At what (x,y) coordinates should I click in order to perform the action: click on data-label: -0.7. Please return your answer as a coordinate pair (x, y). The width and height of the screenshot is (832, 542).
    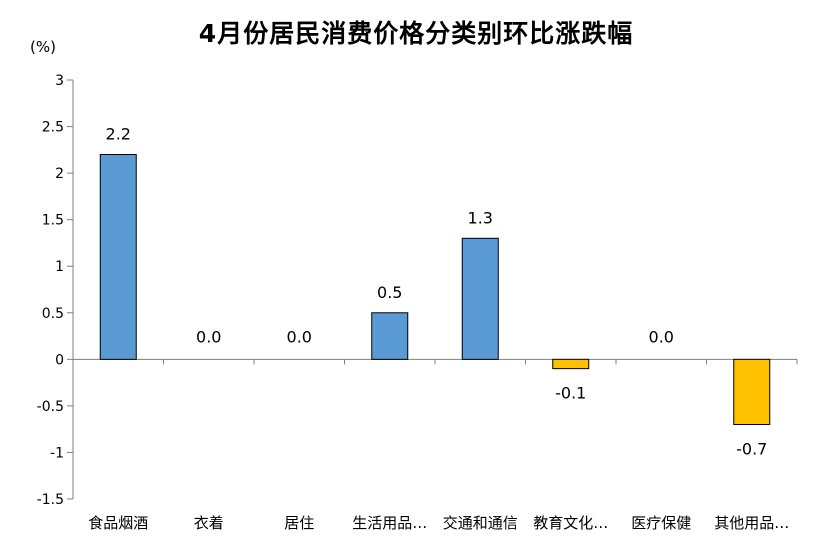
    Looking at the image, I should click on (751, 449).